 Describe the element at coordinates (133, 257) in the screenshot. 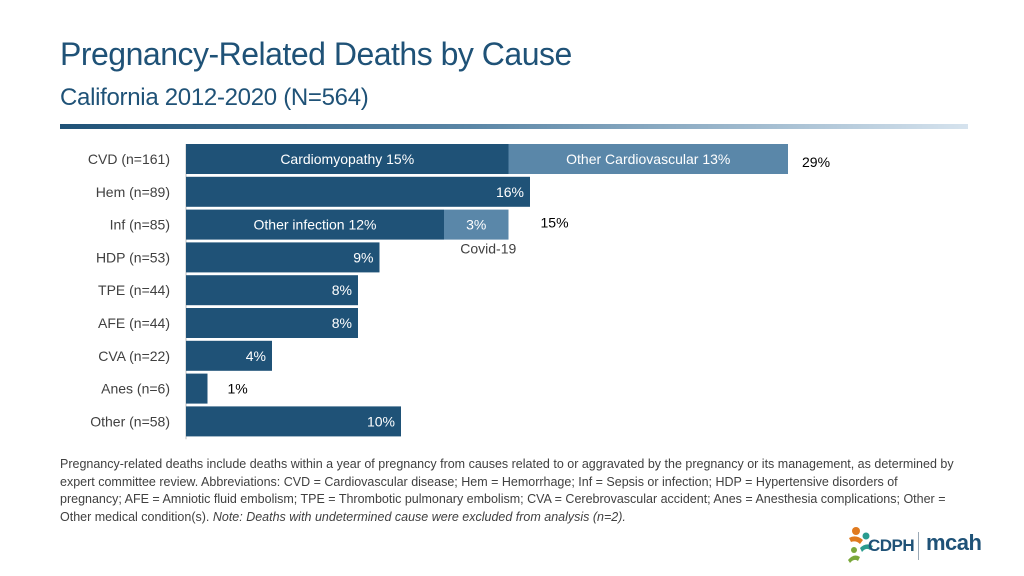

I see `category-label: HDP (n=53)` at that location.